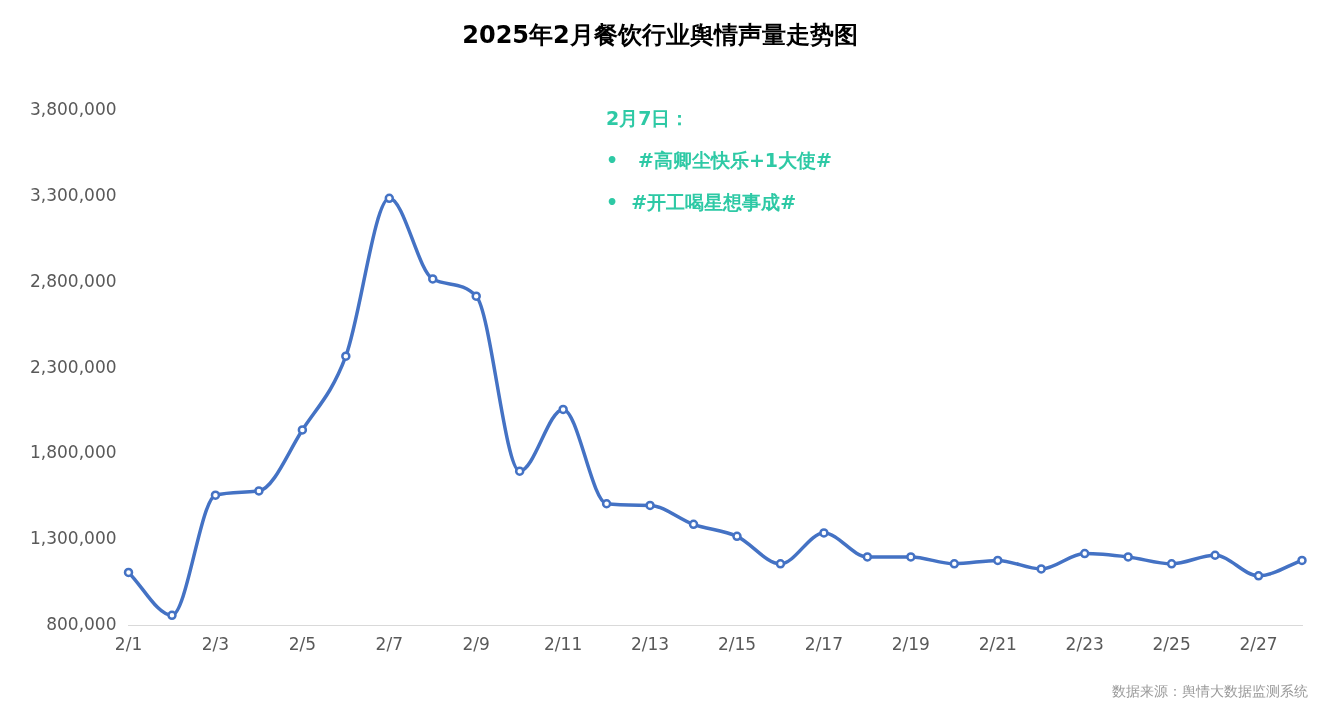  What do you see at coordinates (476, 644) in the screenshot?
I see `x-tick-label: 2/9` at bounding box center [476, 644].